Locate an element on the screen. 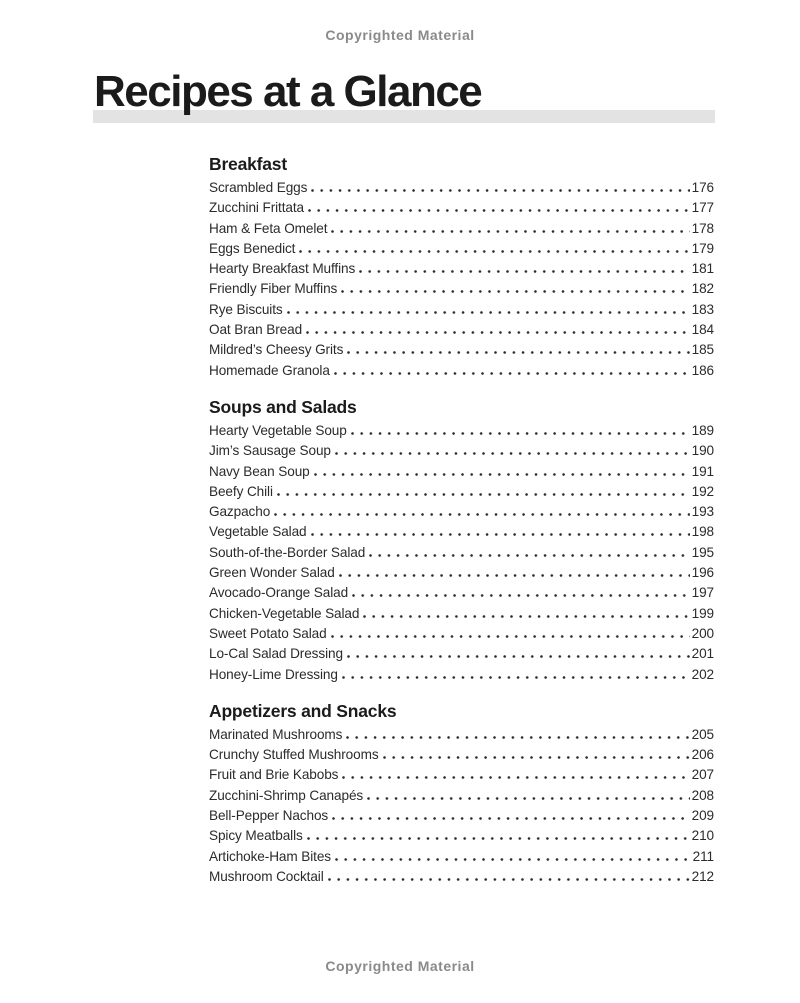  entry-page-number: 193 is located at coordinates (702, 512).